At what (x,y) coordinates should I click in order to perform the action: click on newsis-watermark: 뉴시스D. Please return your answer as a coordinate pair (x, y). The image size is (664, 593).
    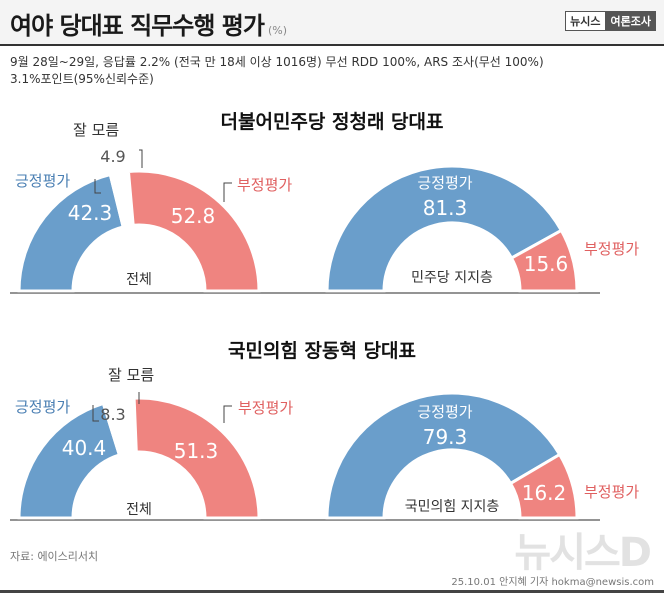
    Looking at the image, I should click on (583, 553).